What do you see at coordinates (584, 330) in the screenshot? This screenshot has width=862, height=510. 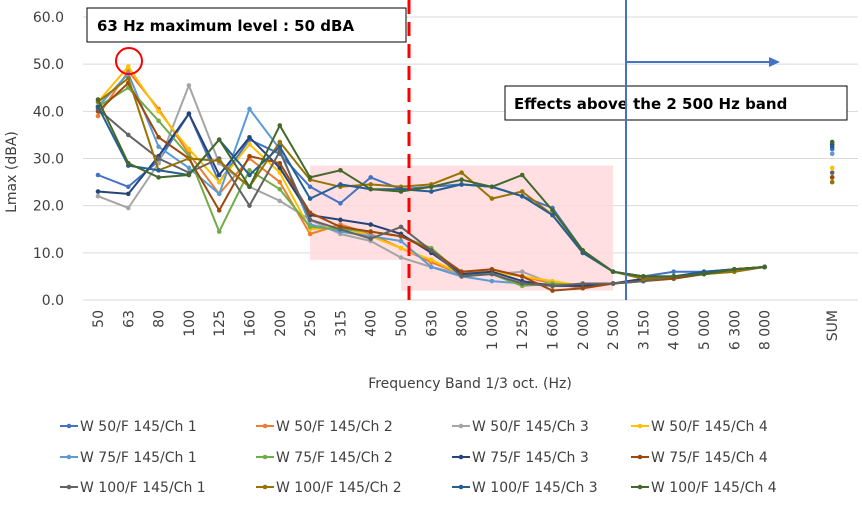 I see `x-tick-label: 2 000` at bounding box center [584, 330].